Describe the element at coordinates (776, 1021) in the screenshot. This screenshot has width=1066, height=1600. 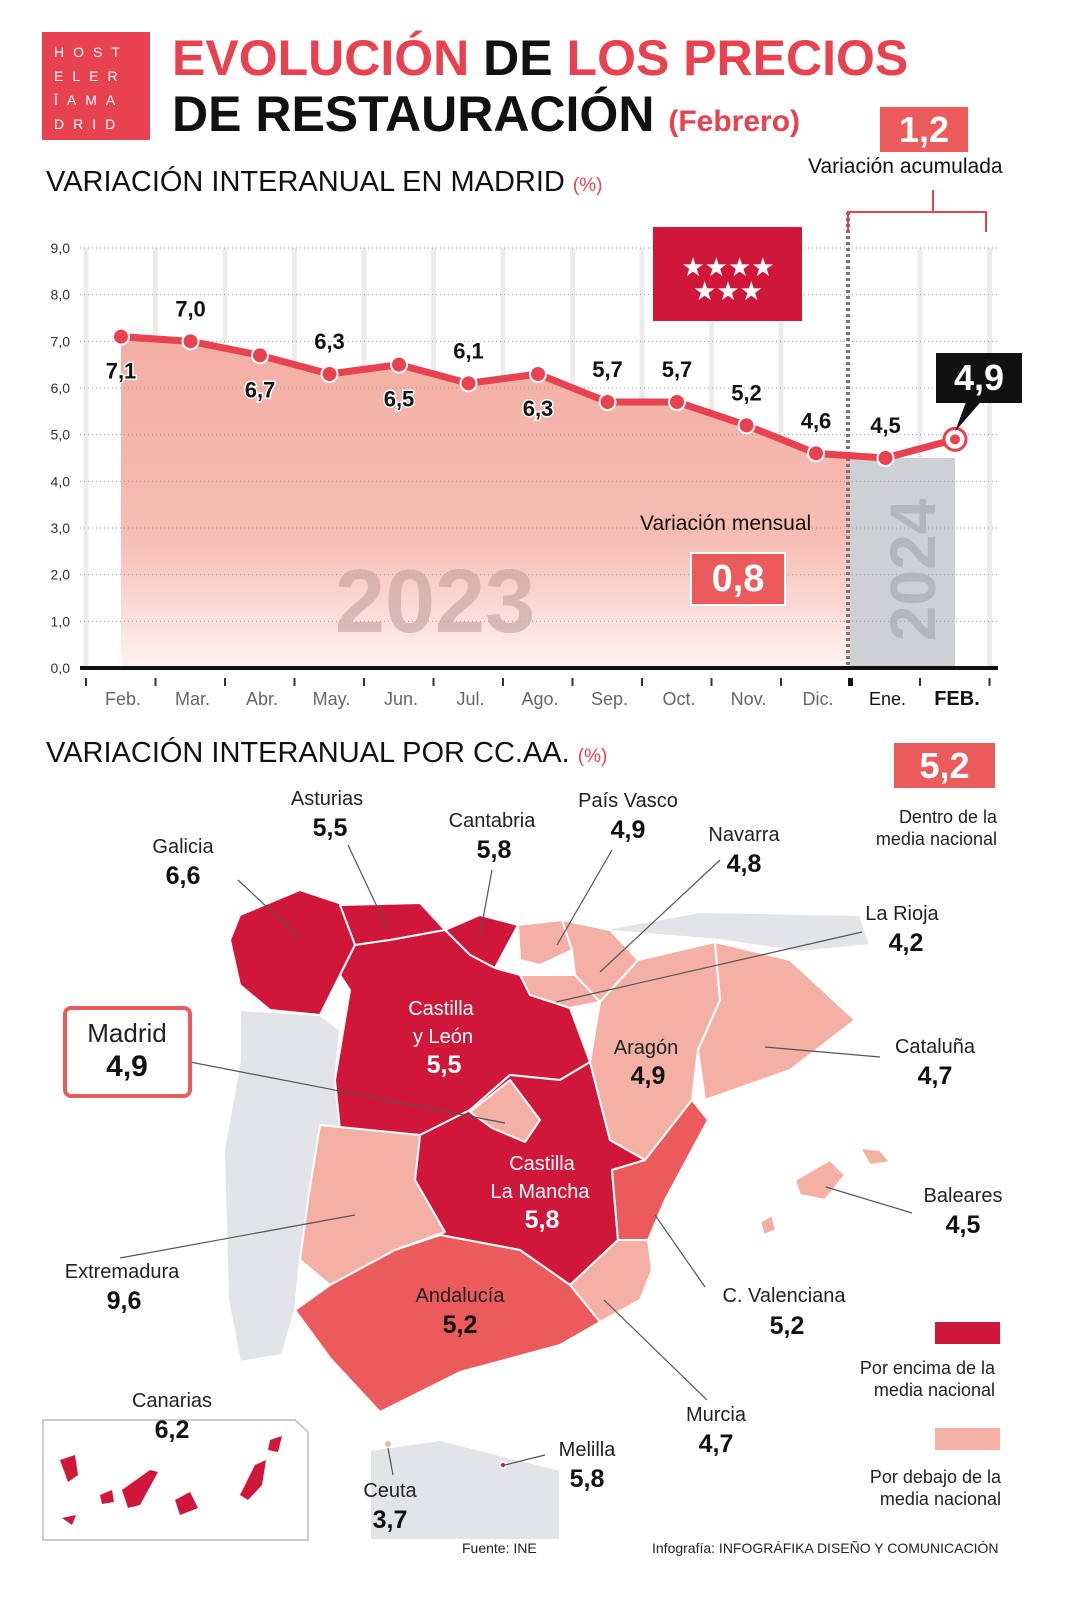
I see `region-cataluna` at that location.